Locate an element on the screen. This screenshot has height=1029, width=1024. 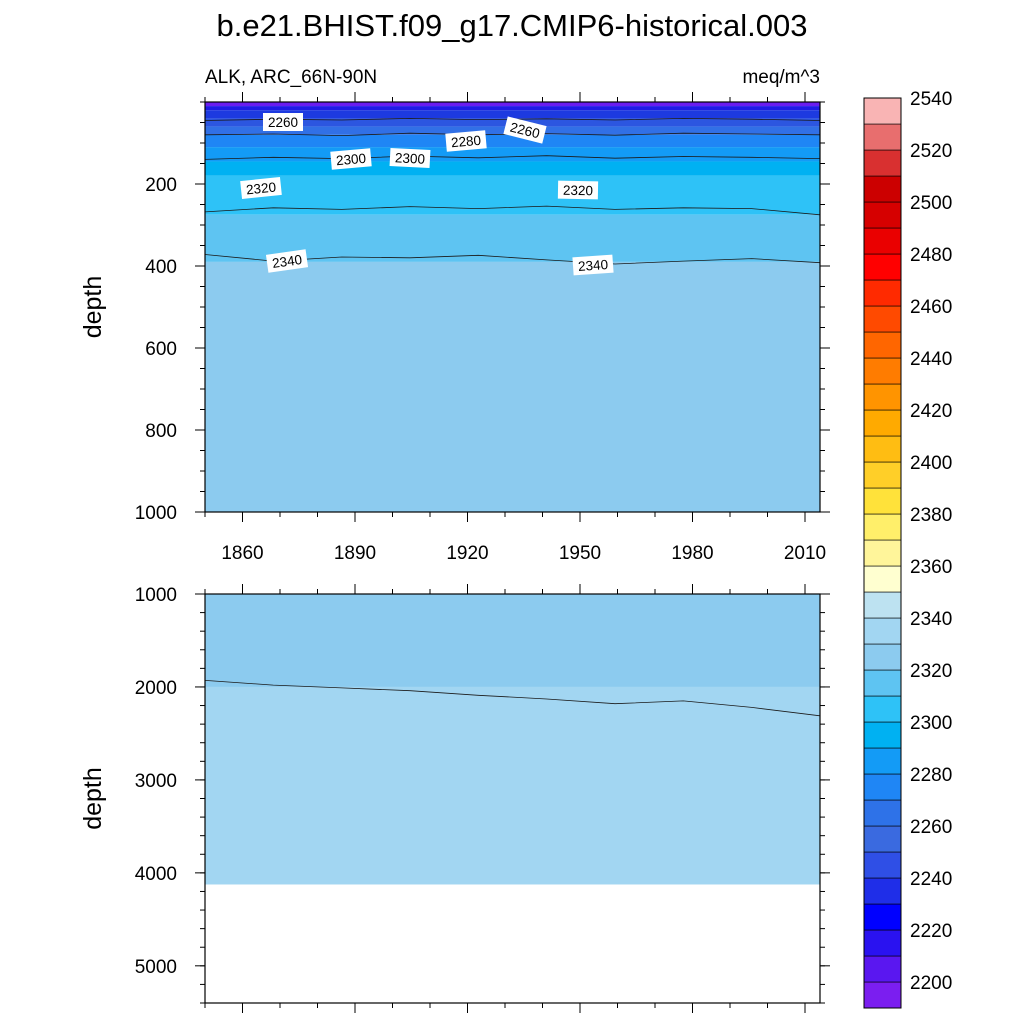
y-tick-label: 400 is located at coordinates (161, 267).